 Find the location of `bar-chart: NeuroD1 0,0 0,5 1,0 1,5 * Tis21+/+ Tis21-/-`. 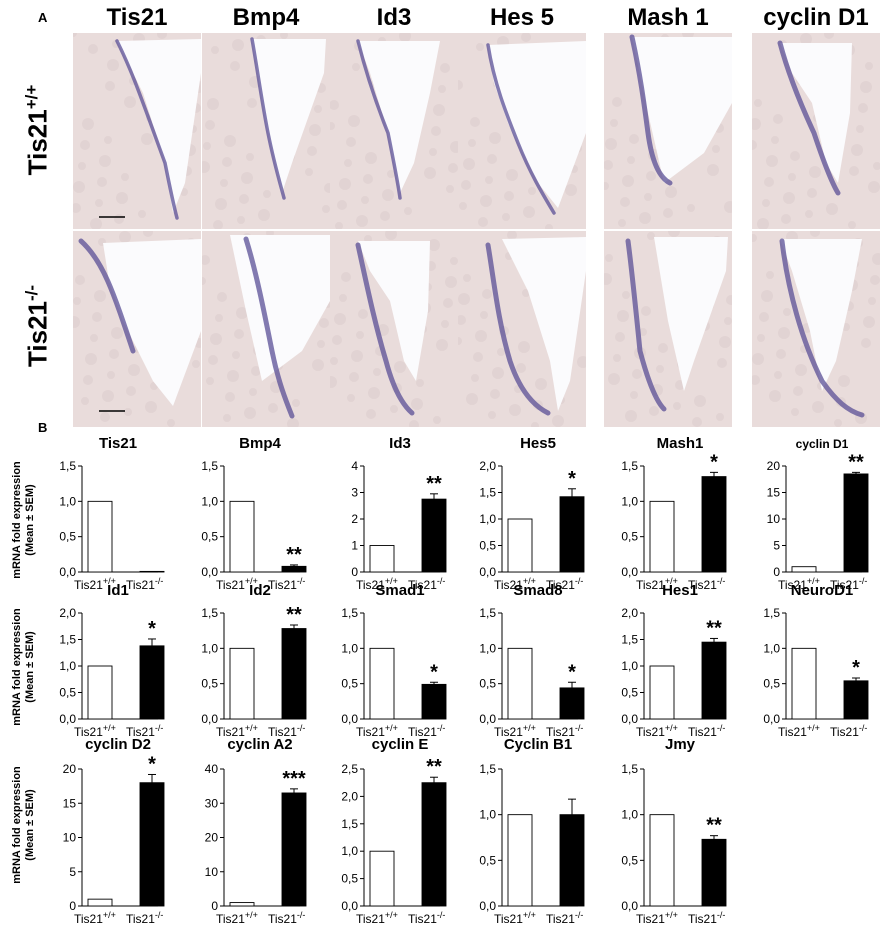

bar-chart: NeuroD1 0,0 0,5 1,0 1,5 * Tis21+/+ Tis21-/- is located at coordinates (816, 660).